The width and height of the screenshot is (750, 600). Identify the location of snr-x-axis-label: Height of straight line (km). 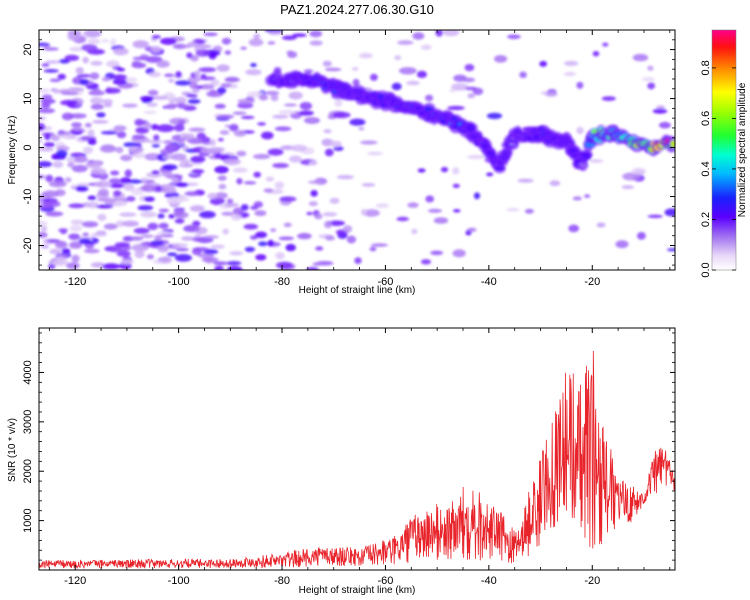
(357, 590).